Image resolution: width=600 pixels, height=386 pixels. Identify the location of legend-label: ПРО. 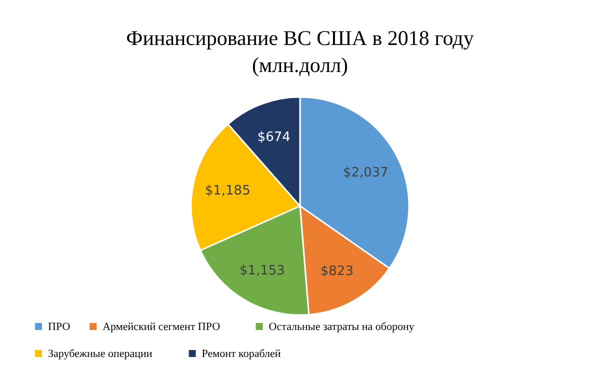
(59, 327).